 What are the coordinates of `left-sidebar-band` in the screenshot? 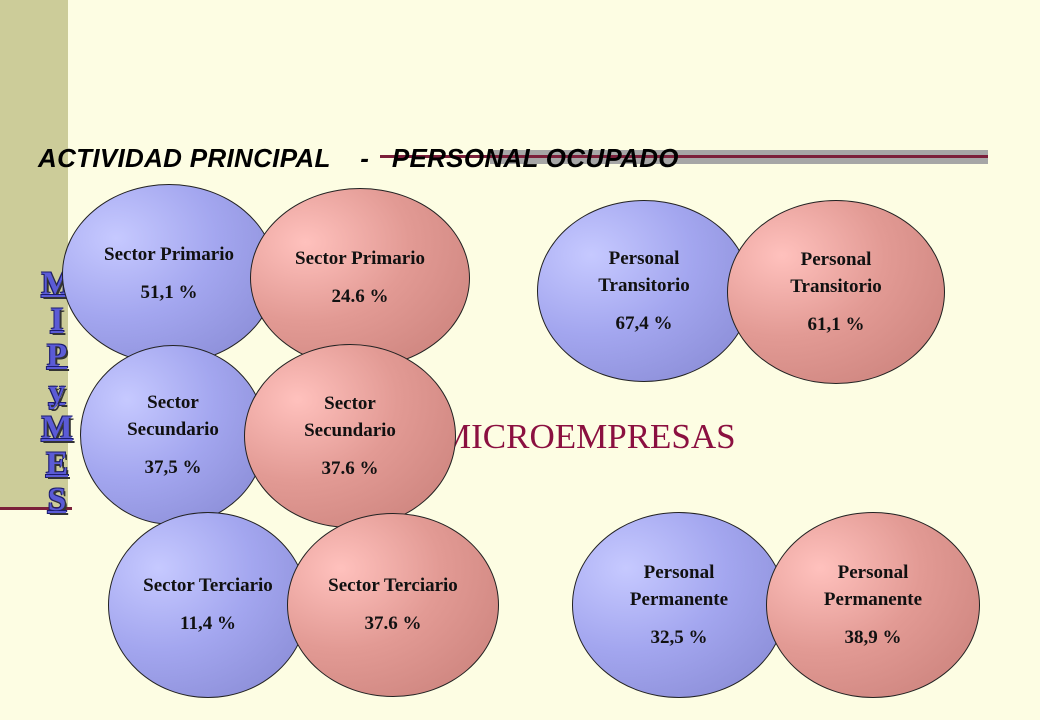 It's located at (34, 254).